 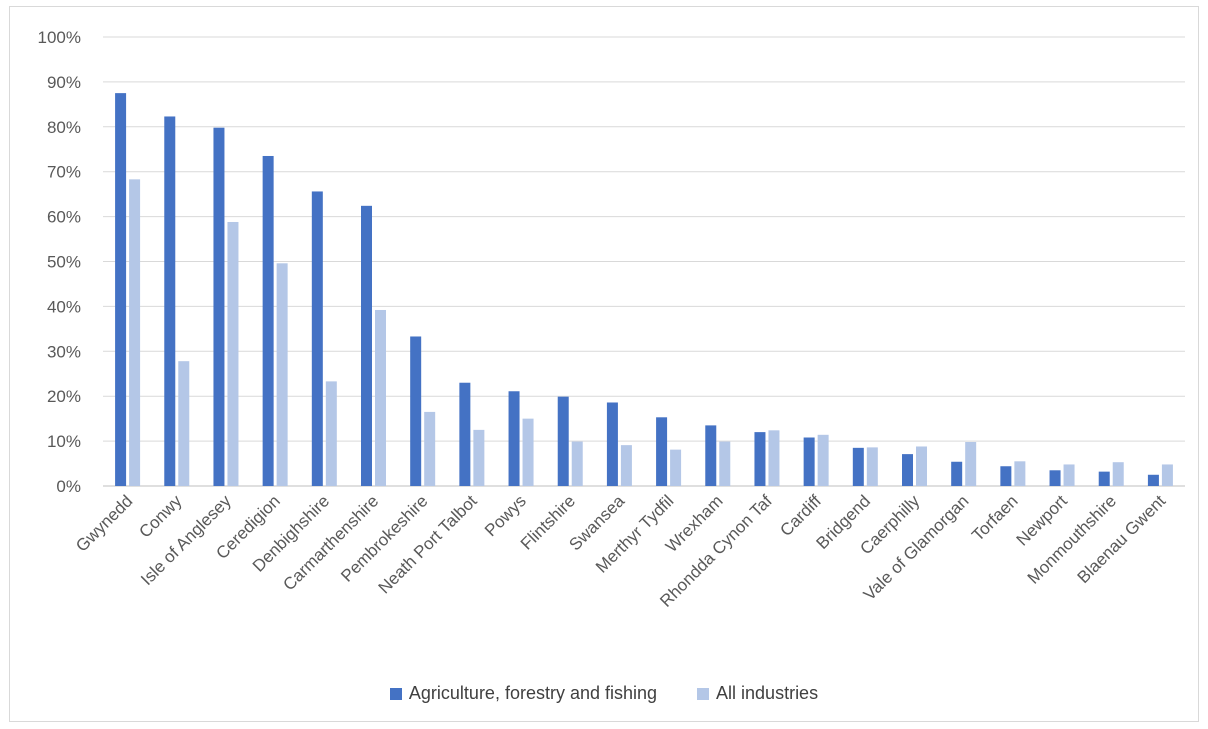 I want to click on y-tick-label: 10%, so click(x=64, y=441).